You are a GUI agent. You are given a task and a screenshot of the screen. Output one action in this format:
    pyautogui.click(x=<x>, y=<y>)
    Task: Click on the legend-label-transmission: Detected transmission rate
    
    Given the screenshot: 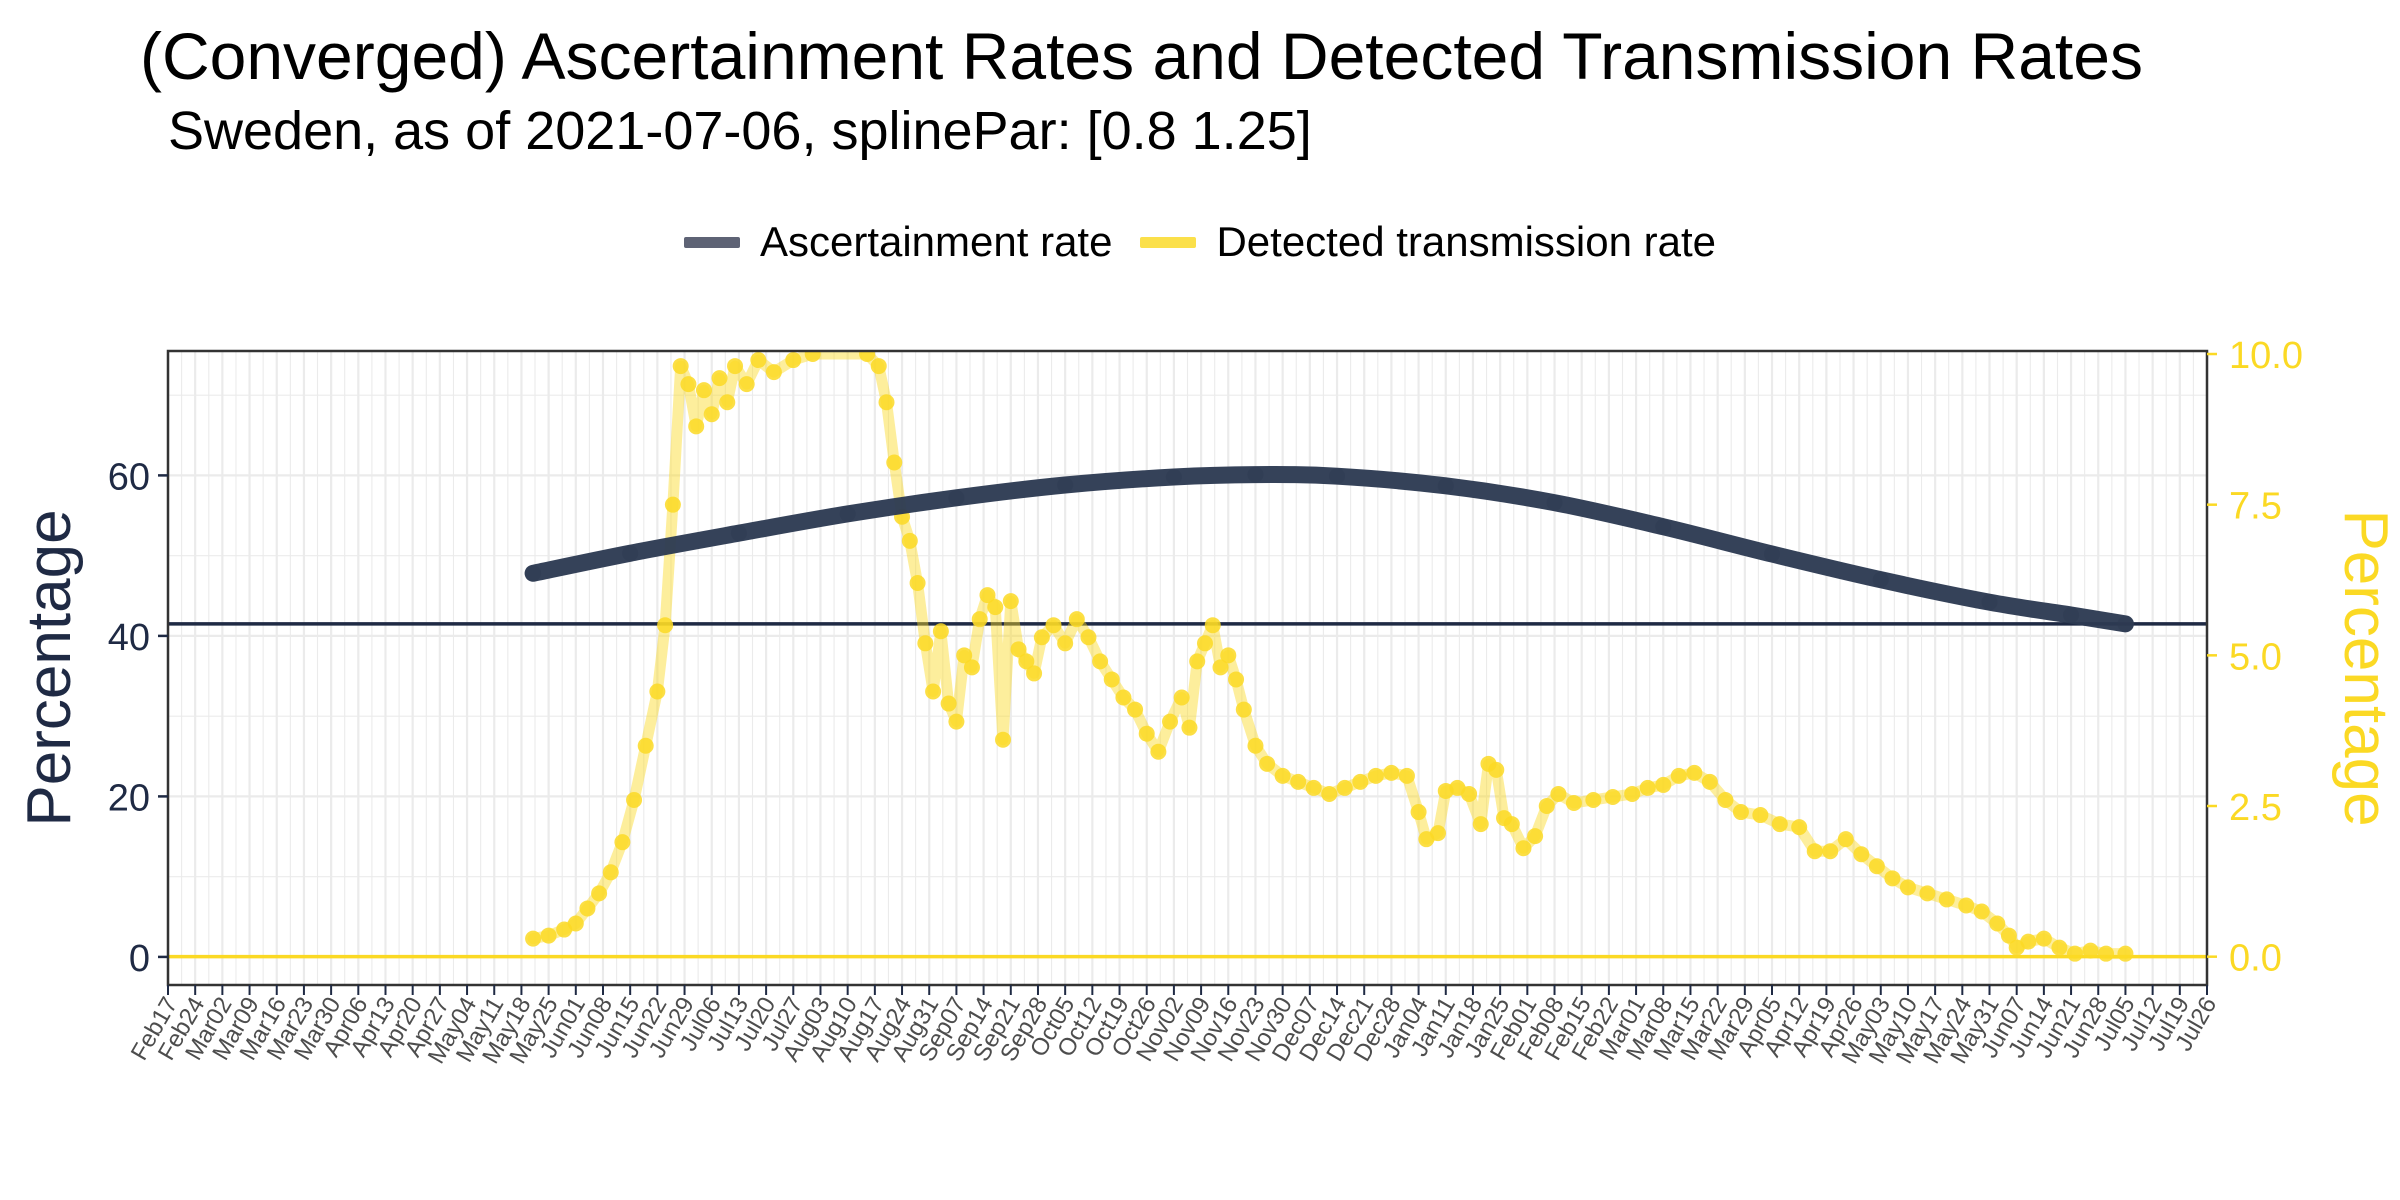 What is the action you would take?
    pyautogui.click(x=1466, y=241)
    